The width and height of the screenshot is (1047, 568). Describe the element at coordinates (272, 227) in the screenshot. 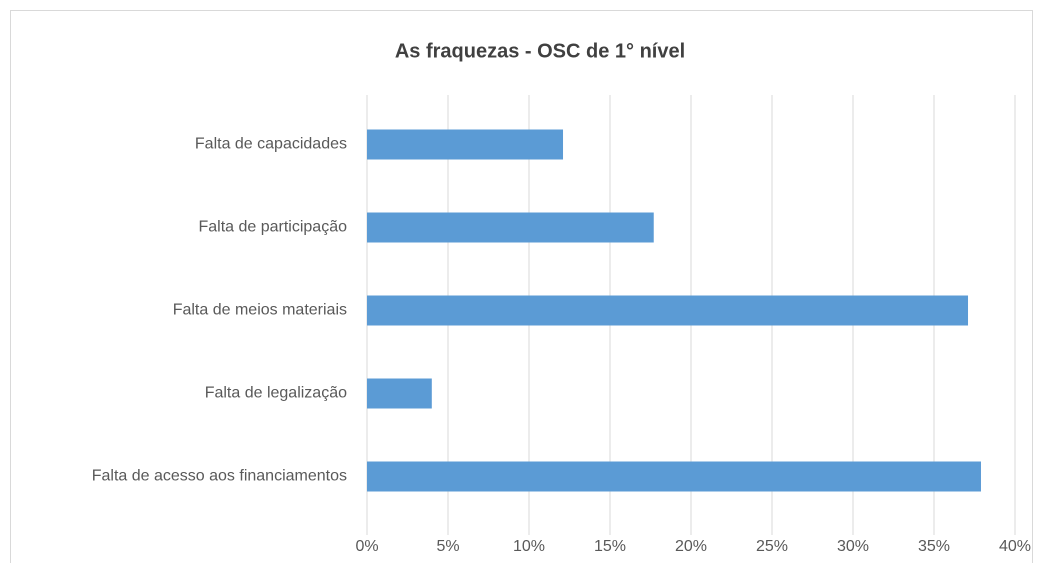

I see `y-tick-label: Falta de participação` at that location.